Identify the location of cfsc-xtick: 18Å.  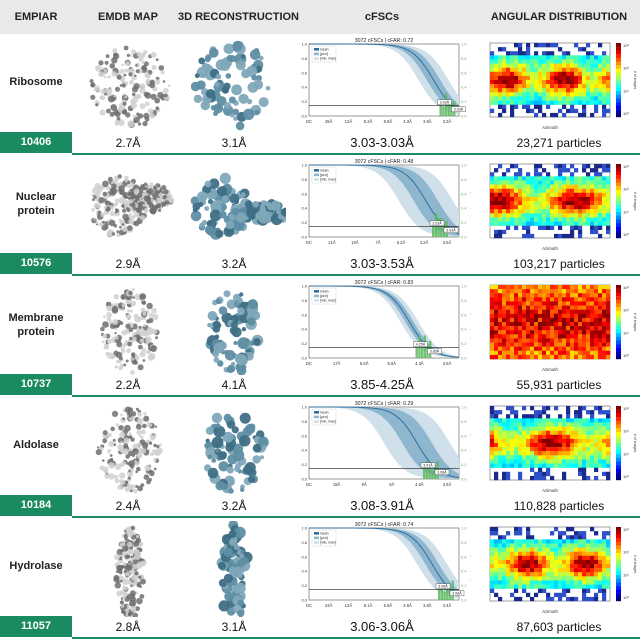
(337, 484).